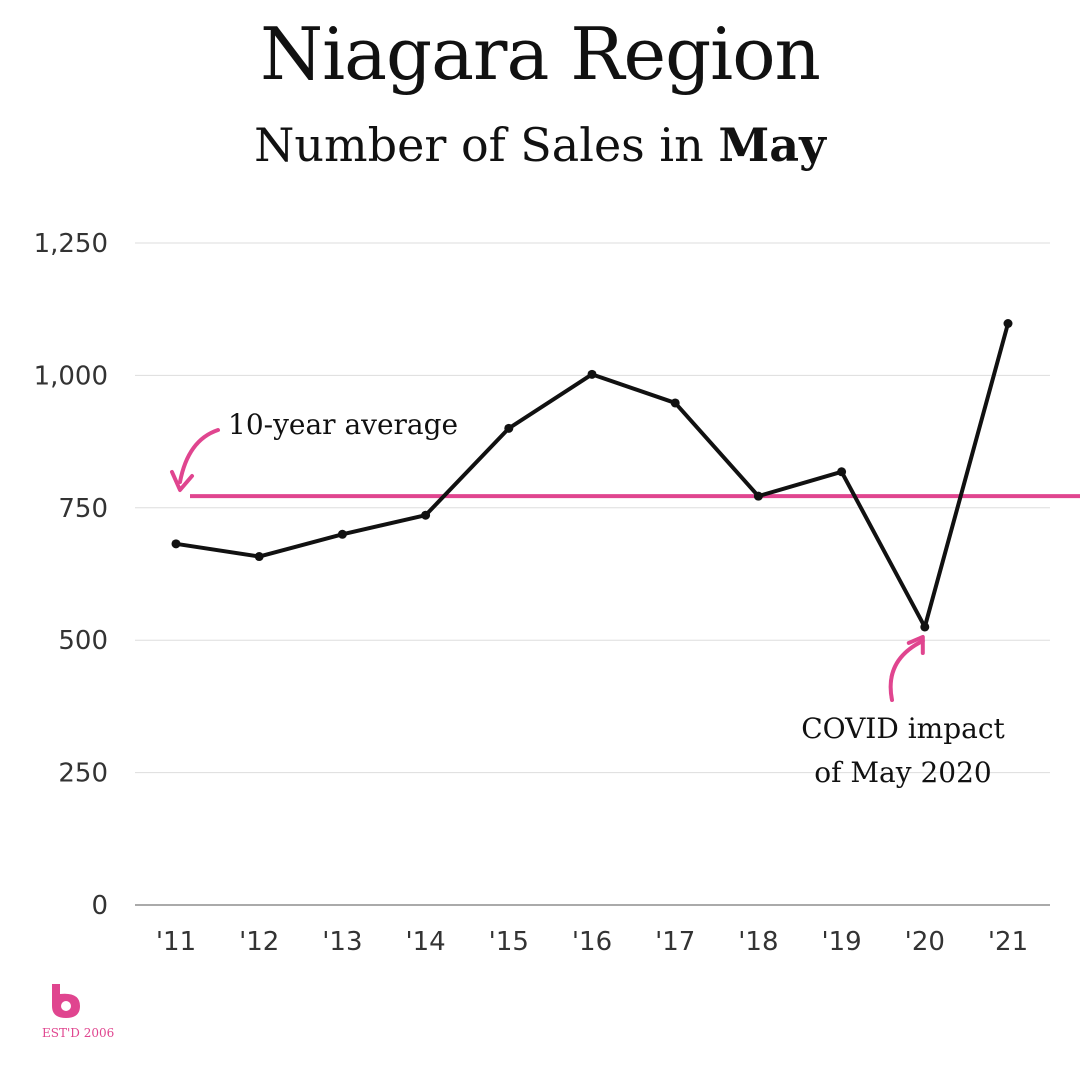 The image size is (1080, 1080). What do you see at coordinates (540, 54) in the screenshot?
I see `chart-title: Niagara Region` at bounding box center [540, 54].